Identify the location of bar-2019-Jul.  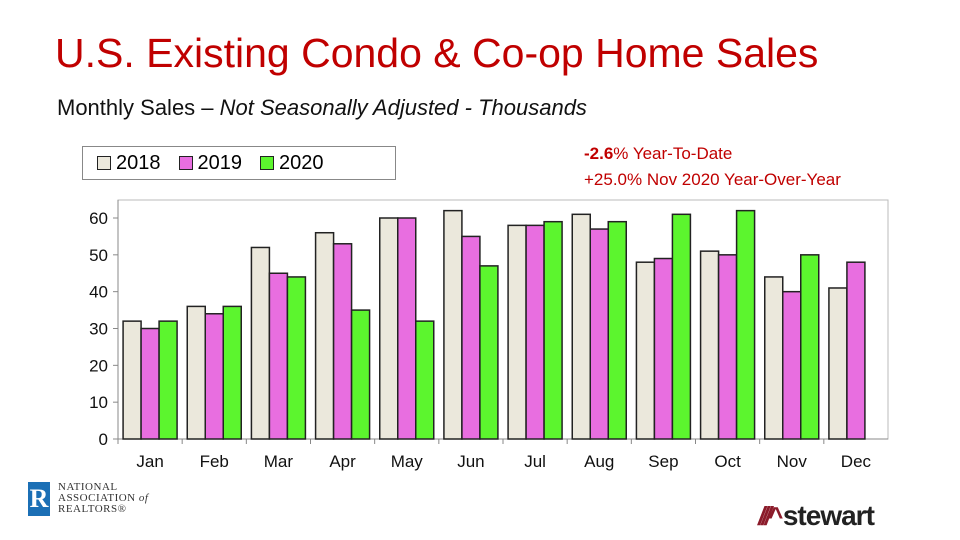
(535, 332).